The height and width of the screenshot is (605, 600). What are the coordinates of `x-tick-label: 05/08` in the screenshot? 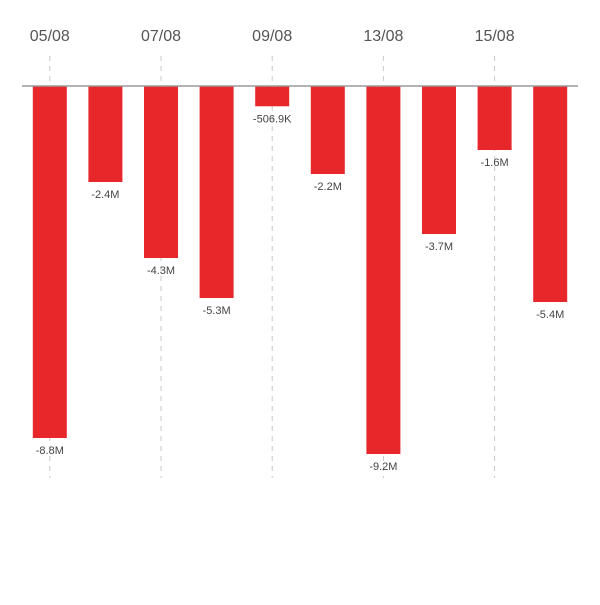 It's located at (50, 36).